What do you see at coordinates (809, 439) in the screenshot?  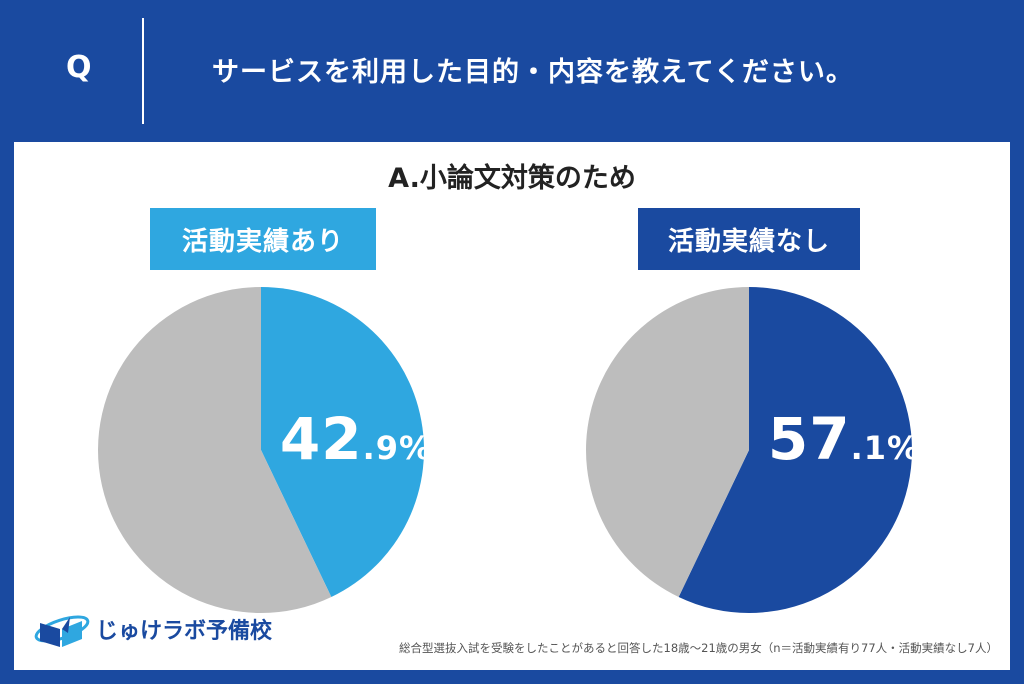 I see `pie-value-int: 57` at bounding box center [809, 439].